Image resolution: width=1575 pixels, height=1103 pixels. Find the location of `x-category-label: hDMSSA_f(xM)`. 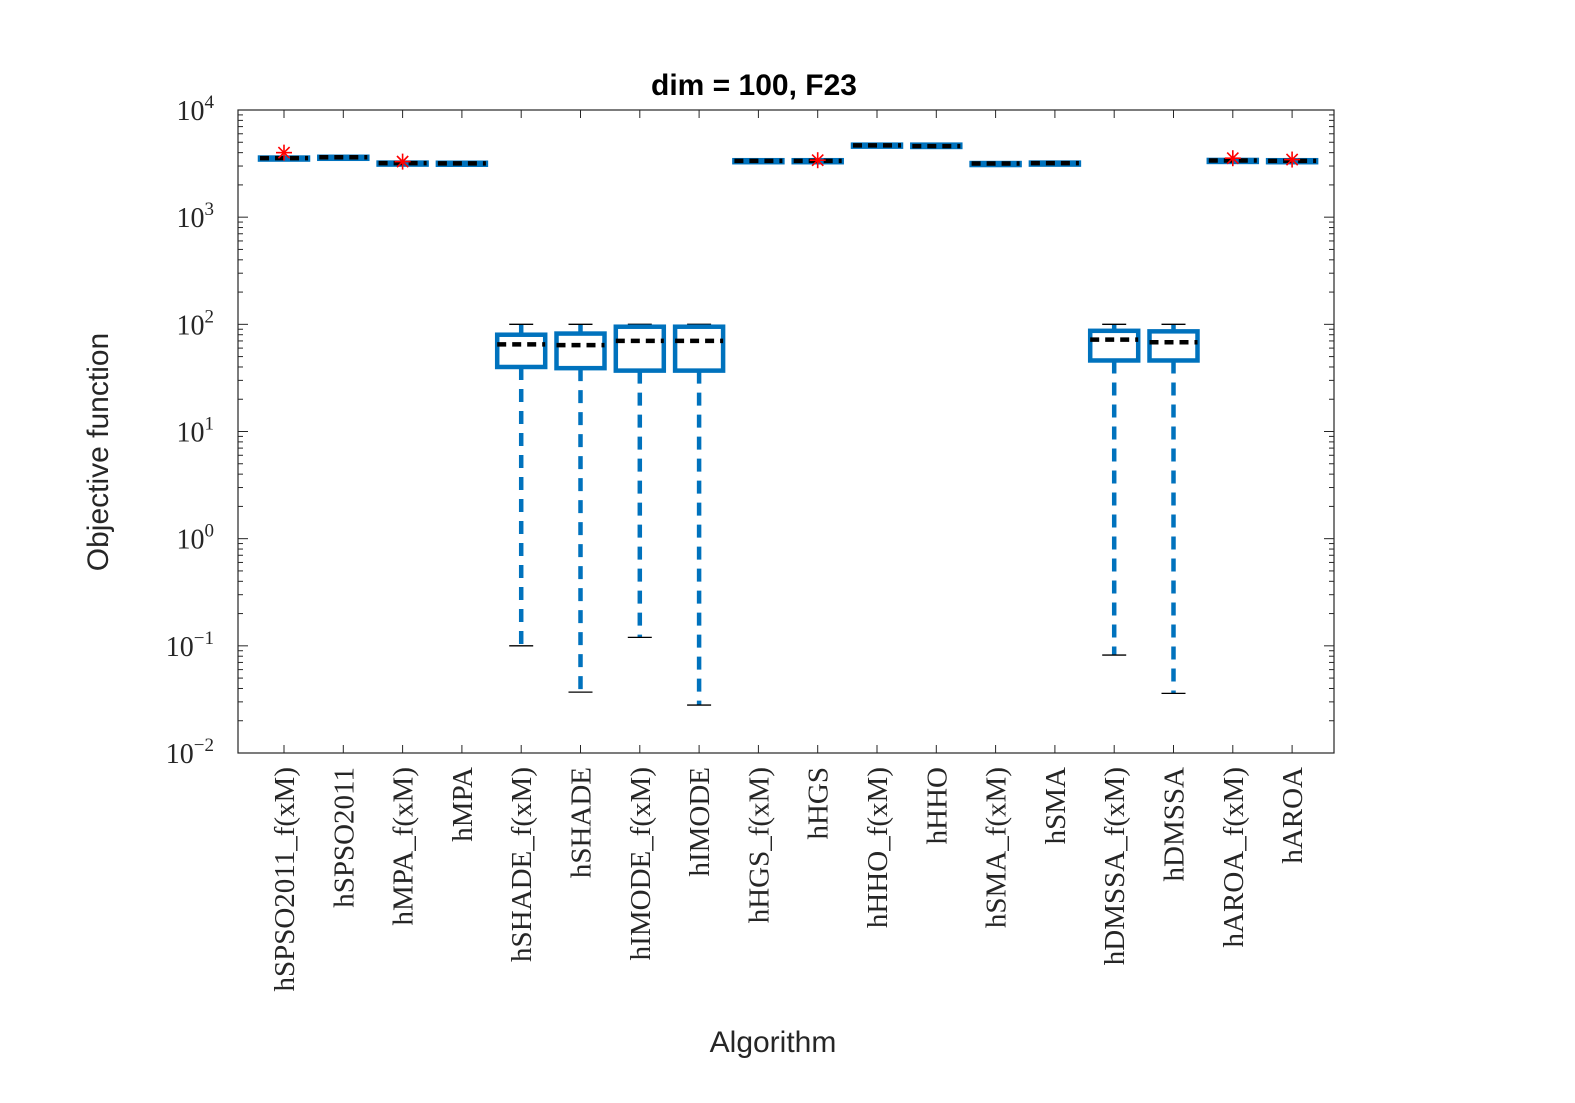

x-category-label: hDMSSA_f(xM) is located at coordinates (1115, 866).